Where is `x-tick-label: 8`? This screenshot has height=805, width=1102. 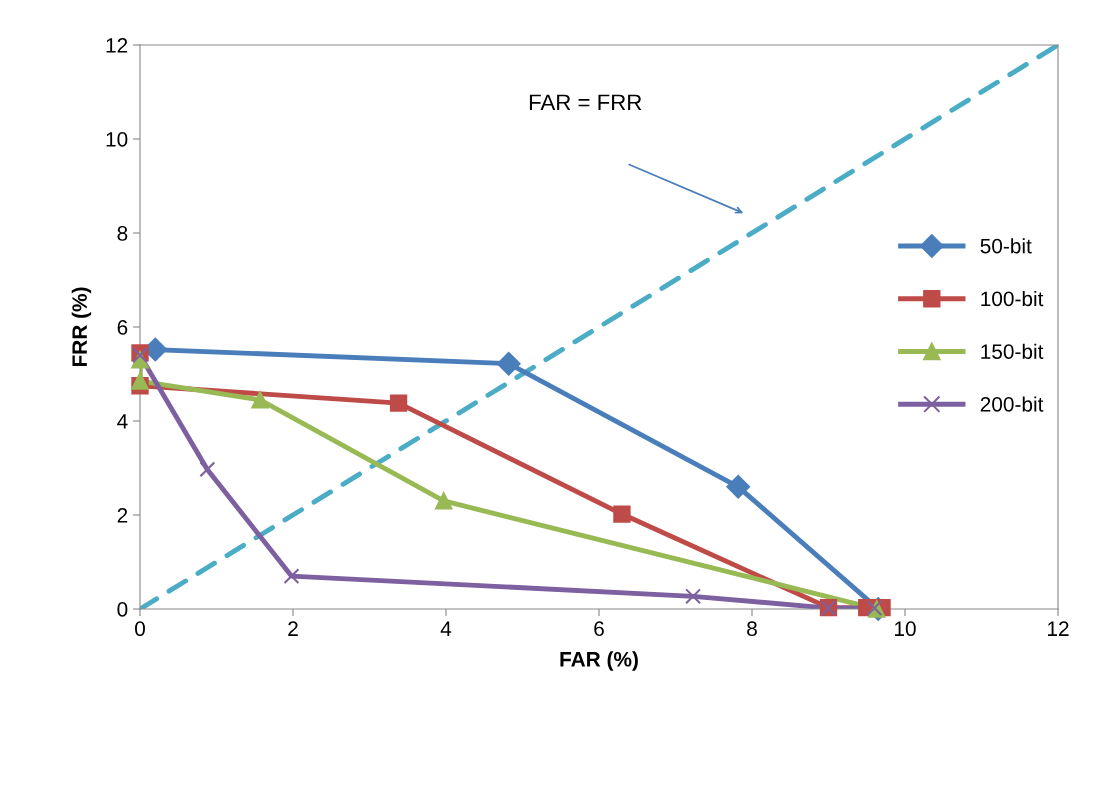
x-tick-label: 8 is located at coordinates (752, 629).